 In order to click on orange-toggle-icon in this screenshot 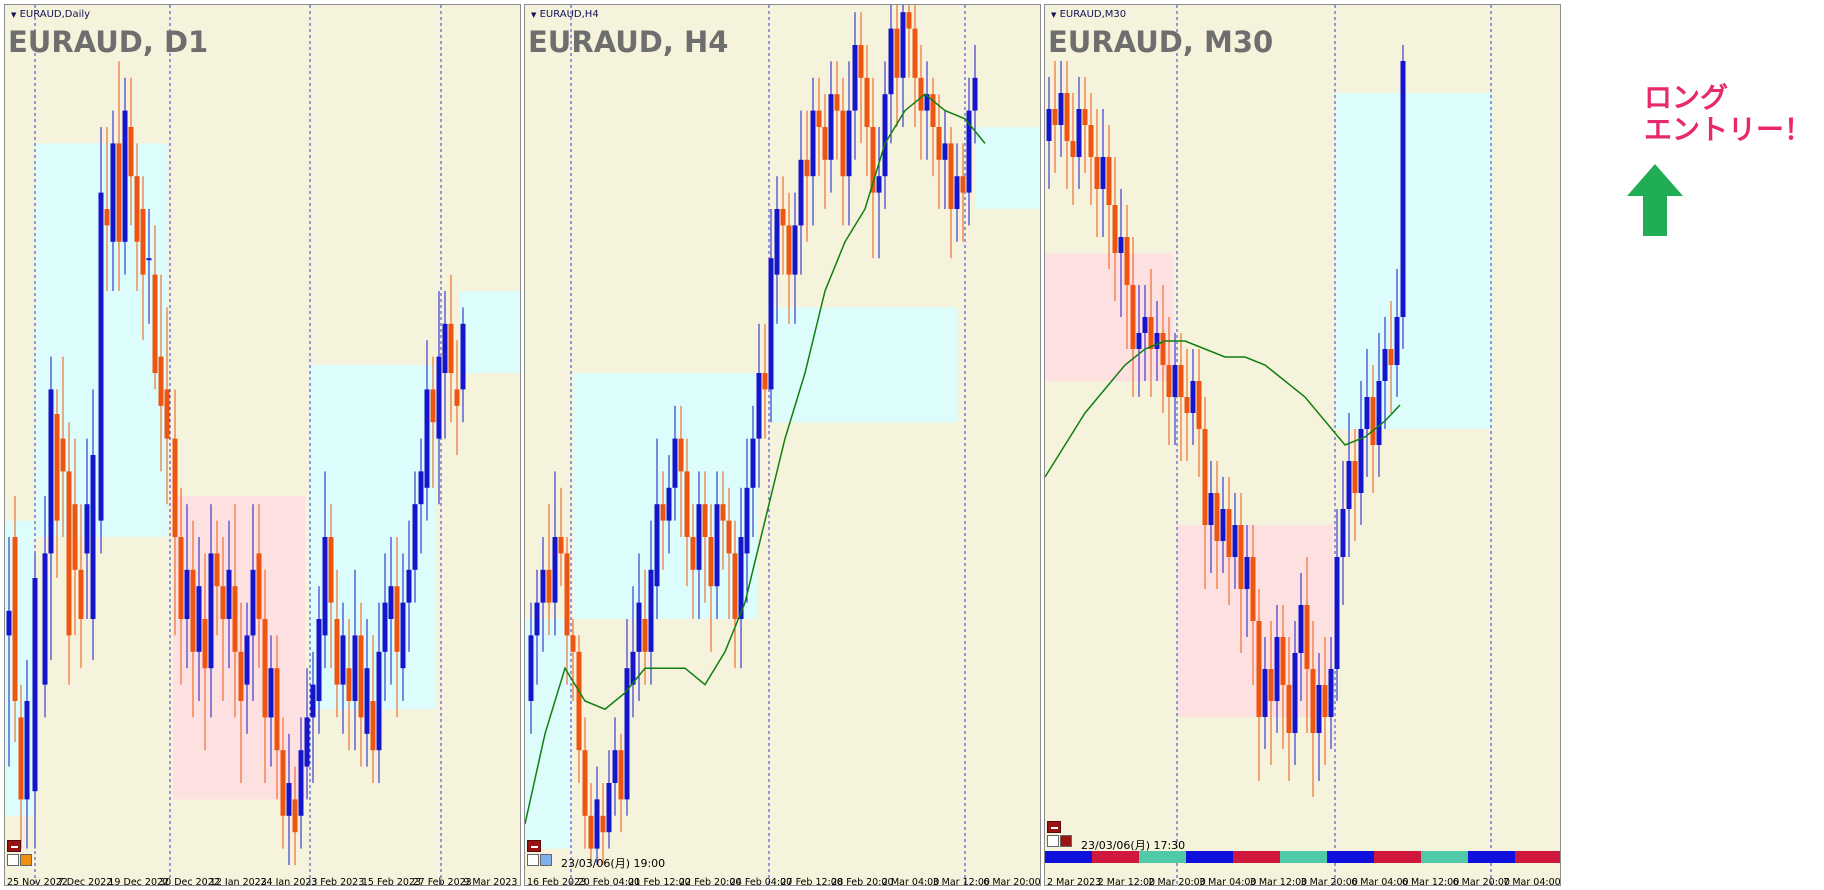, I will do `click(26, 860)`.